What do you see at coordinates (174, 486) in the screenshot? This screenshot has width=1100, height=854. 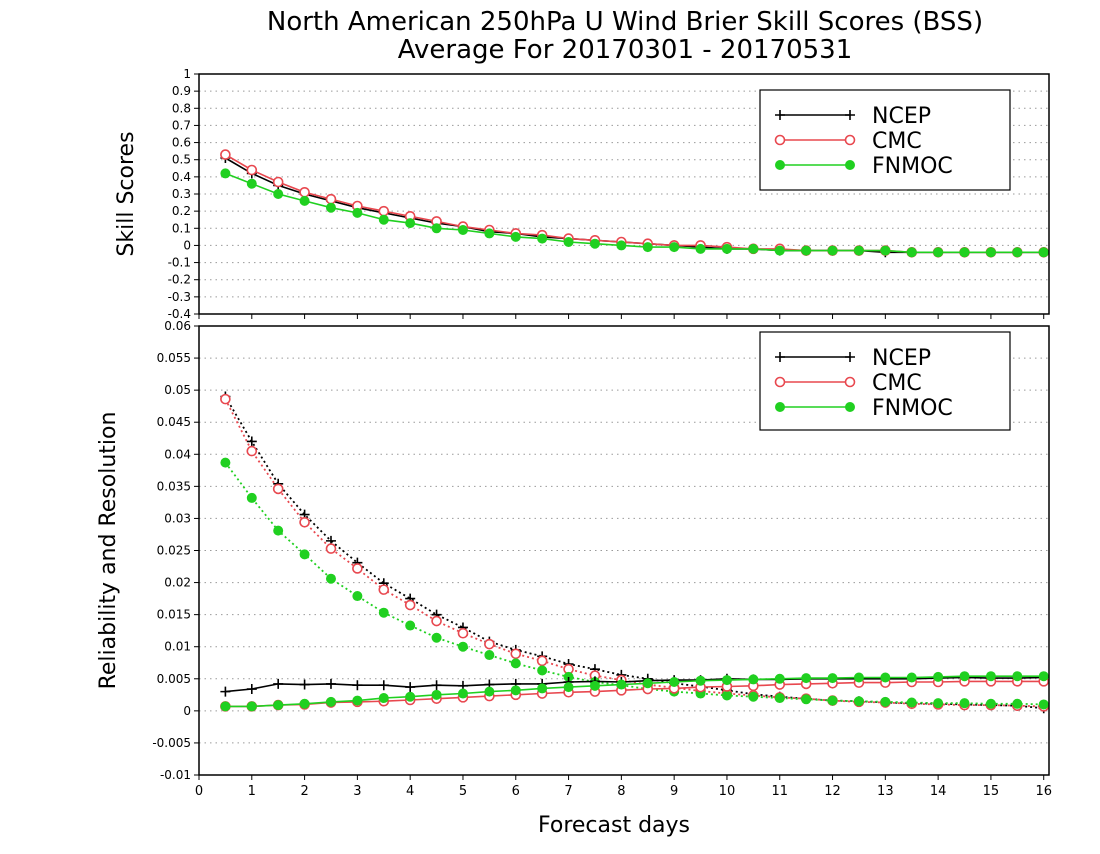 I see `y-tick-label: 0.035` at bounding box center [174, 486].